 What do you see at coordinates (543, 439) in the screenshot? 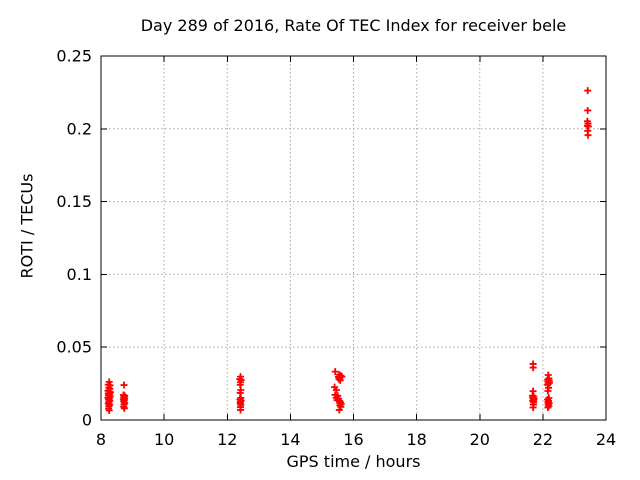
I see `x-tick-label: 22` at bounding box center [543, 439].